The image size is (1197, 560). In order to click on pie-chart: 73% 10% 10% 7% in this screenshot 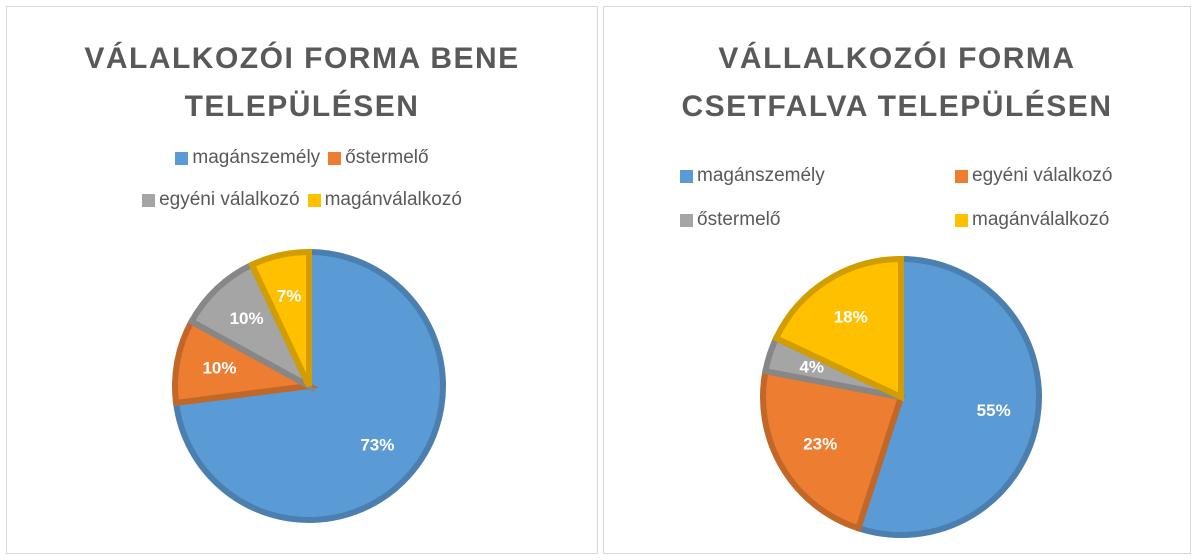, I will do `click(309, 385)`.